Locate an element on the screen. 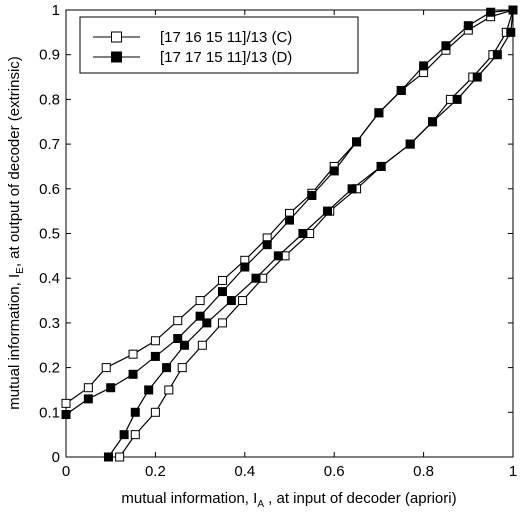 Image resolution: width=524 pixels, height=513 pixels. y-tick-label: 0 is located at coordinates (56, 457).